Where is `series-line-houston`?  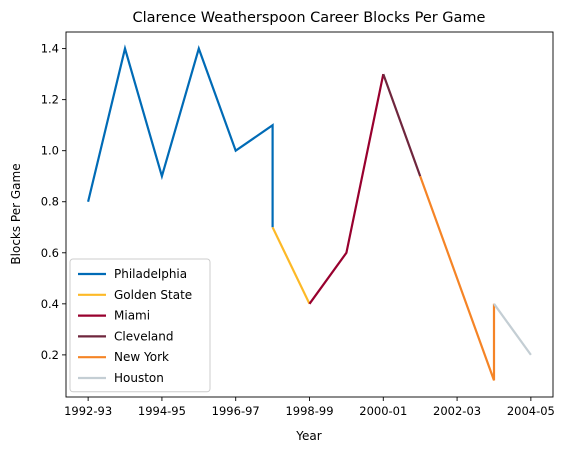 series-line-houston is located at coordinates (512, 329).